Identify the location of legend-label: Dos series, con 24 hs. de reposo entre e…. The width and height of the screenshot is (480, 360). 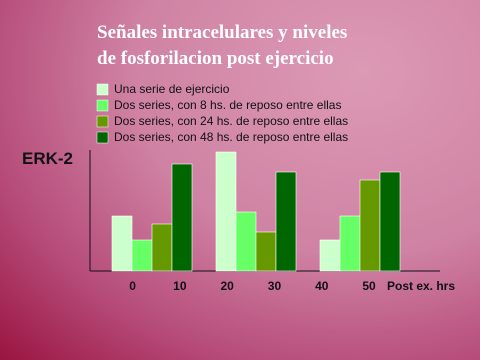
(231, 121).